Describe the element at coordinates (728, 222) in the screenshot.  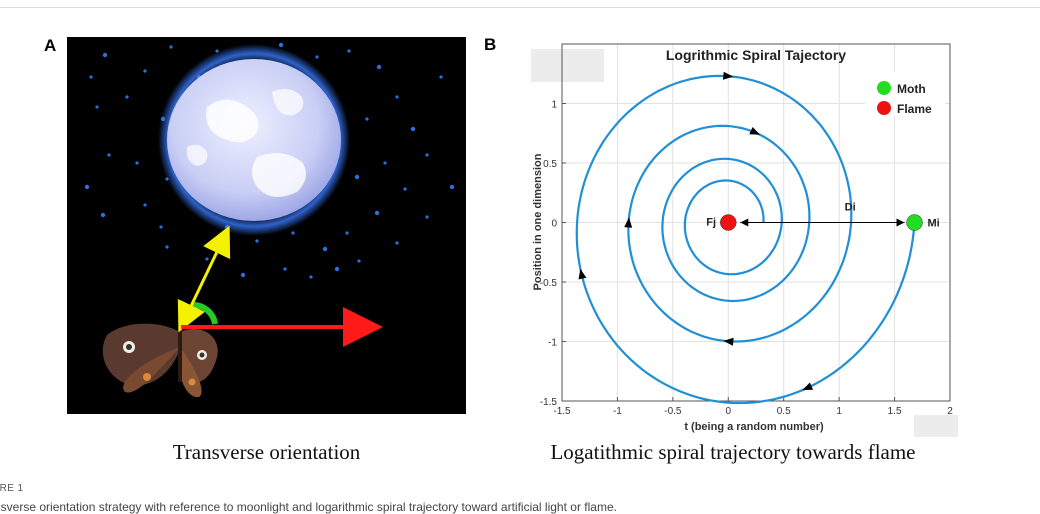
I see `point-fj` at that location.